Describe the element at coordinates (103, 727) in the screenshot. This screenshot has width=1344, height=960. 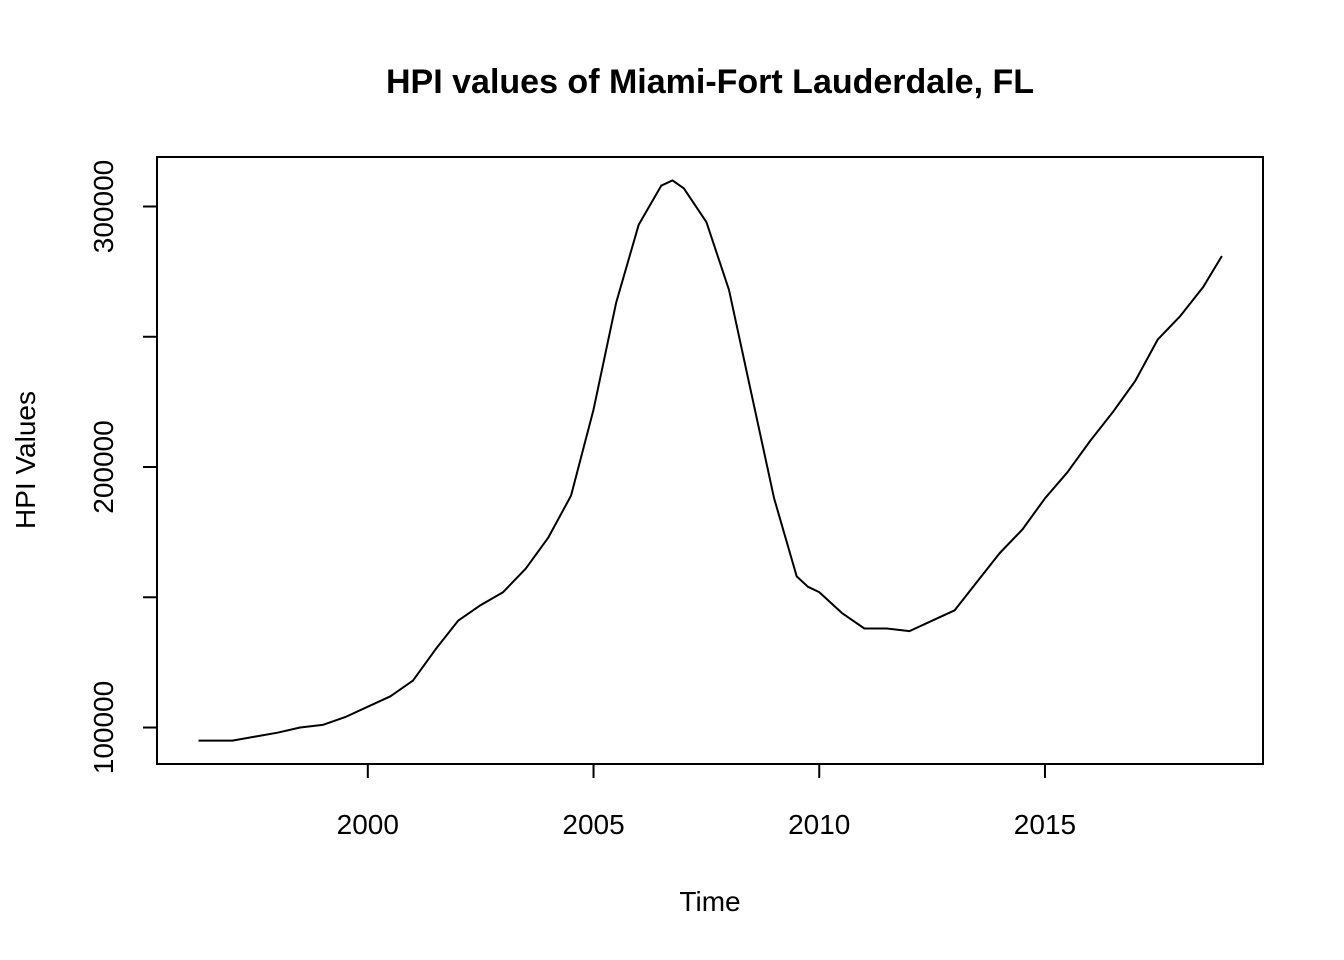
I see `y-tick-label: 100000` at that location.